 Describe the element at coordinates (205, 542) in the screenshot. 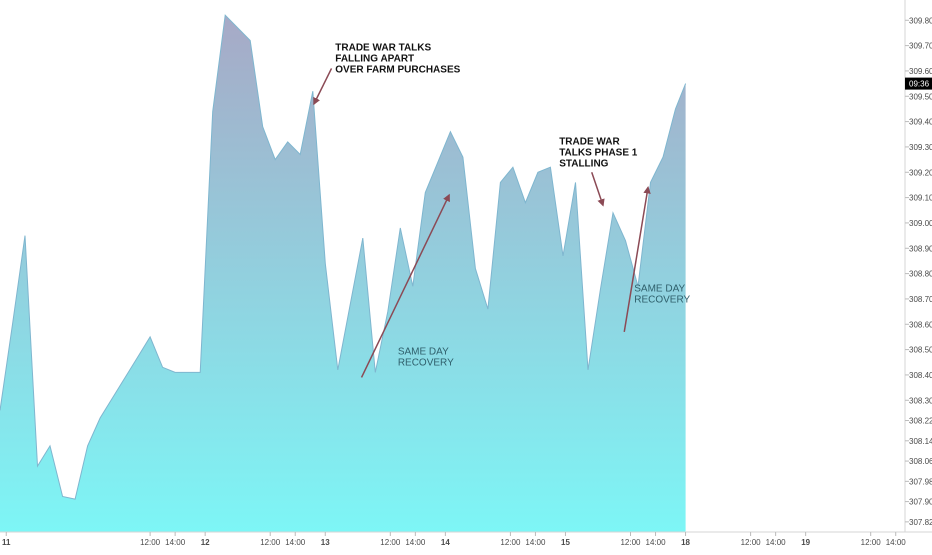

I see `x-tick-label: 12` at that location.